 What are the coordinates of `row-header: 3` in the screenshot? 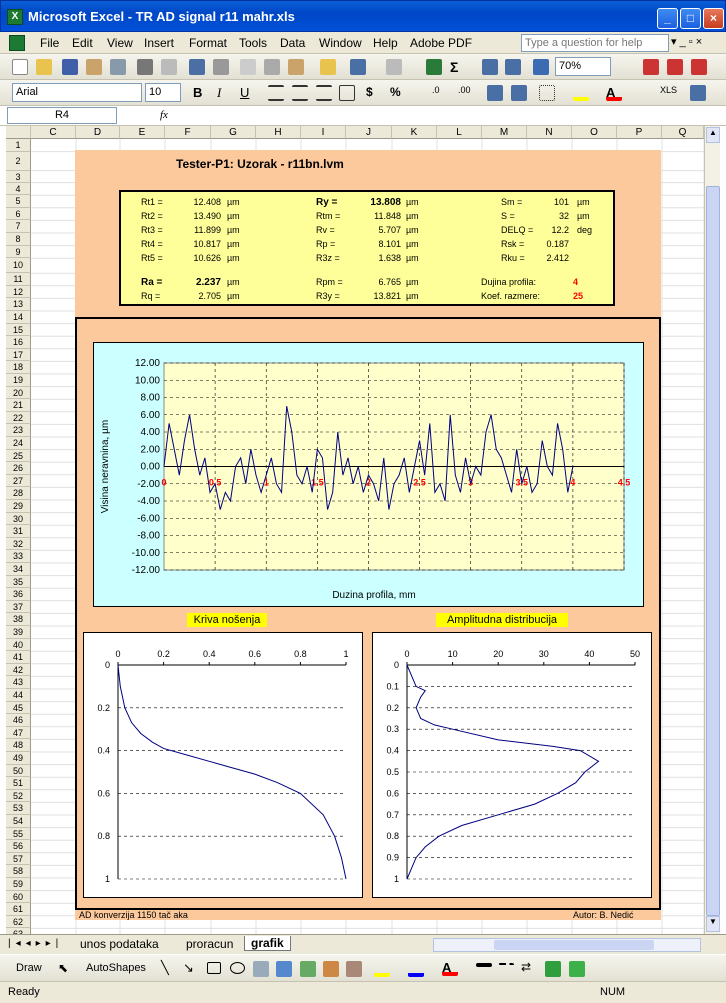 It's located at (18, 176).